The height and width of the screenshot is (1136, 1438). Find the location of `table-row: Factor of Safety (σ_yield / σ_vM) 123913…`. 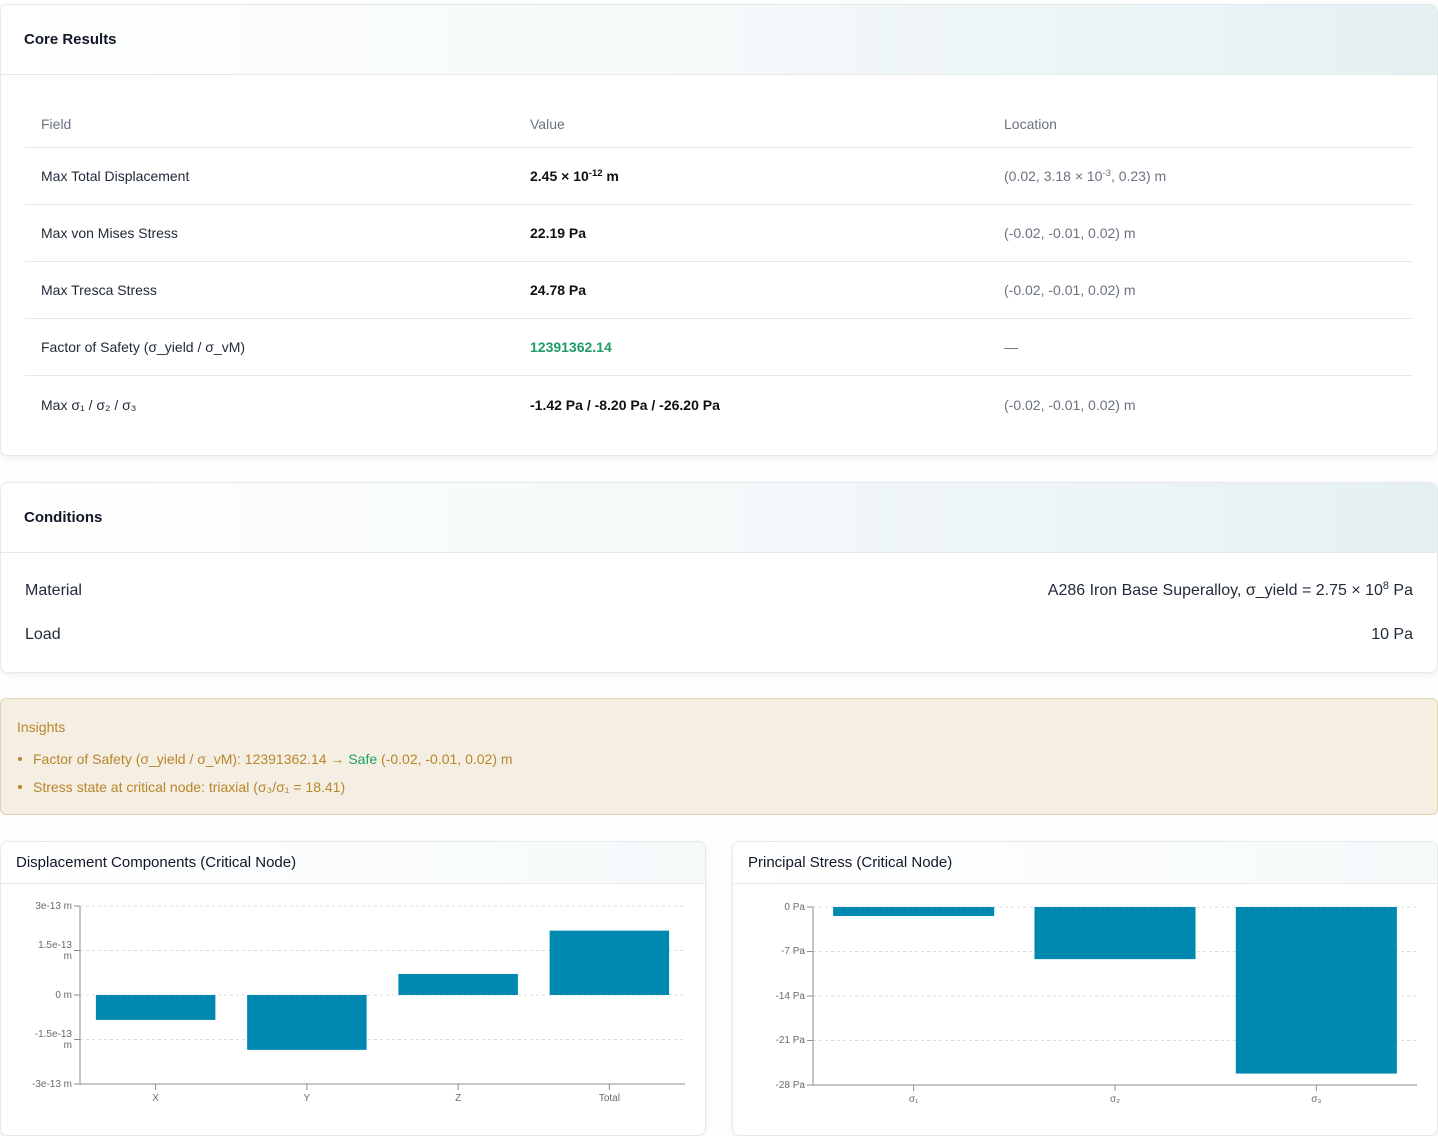

table-row: Factor of Safety (σ_yield / σ_vM) 123913… is located at coordinates (719, 347).